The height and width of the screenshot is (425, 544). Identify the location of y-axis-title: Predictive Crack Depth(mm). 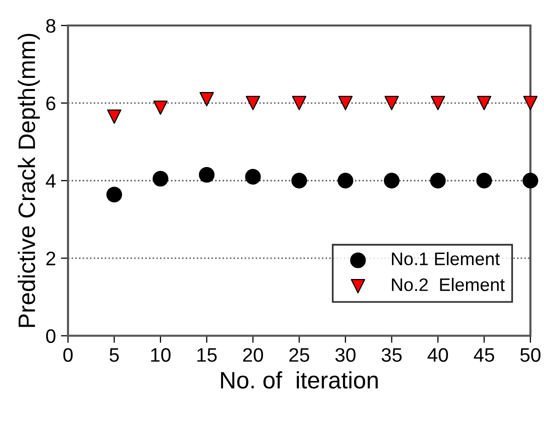
(29, 180).